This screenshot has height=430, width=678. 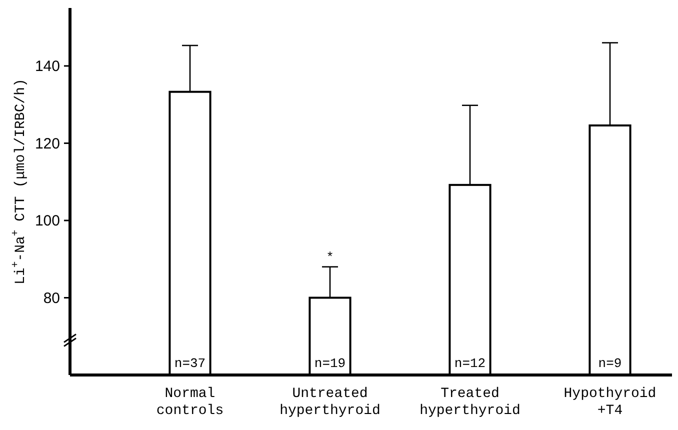 What do you see at coordinates (610, 402) in the screenshot?
I see `x-tick-label: Hypothyroid +T4` at bounding box center [610, 402].